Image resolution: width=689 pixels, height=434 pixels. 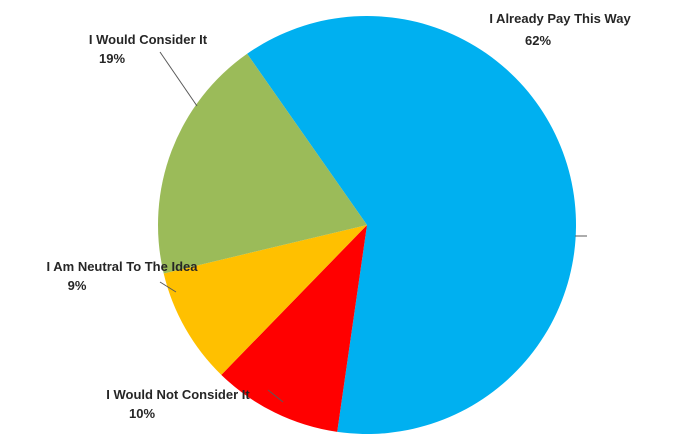 I want to click on leader-line-neutral, so click(x=168, y=287).